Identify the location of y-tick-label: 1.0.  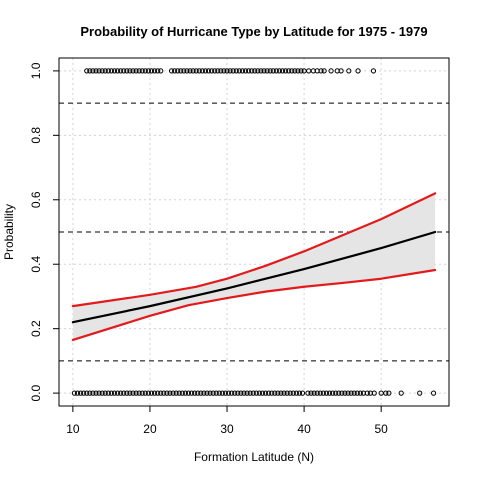
(36, 70).